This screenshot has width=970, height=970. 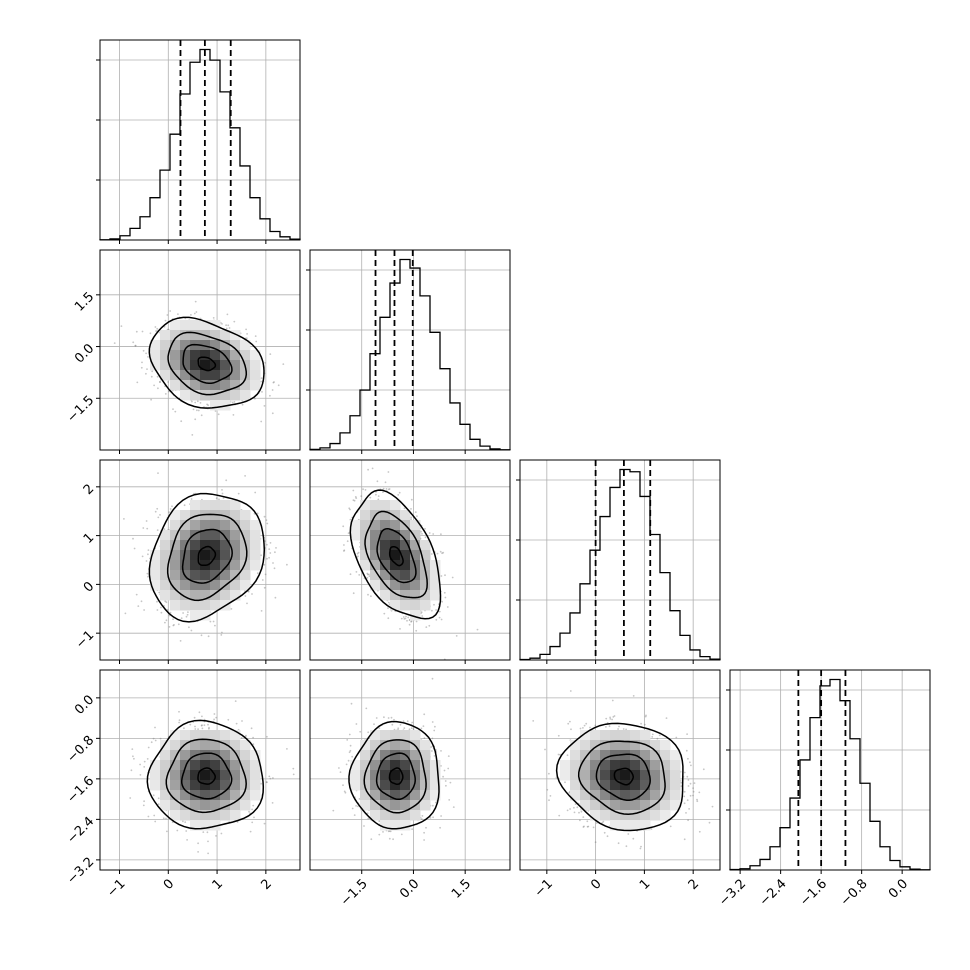 What do you see at coordinates (116, 888) in the screenshot?
I see `x-tick-label: −1` at bounding box center [116, 888].